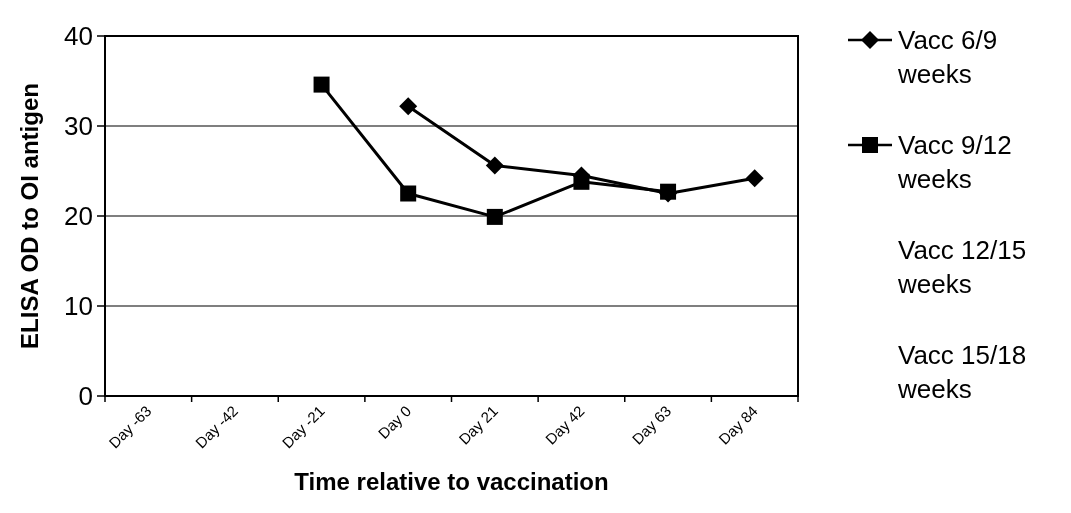  What do you see at coordinates (130, 427) in the screenshot?
I see `x-tick-label: Day -63` at bounding box center [130, 427].